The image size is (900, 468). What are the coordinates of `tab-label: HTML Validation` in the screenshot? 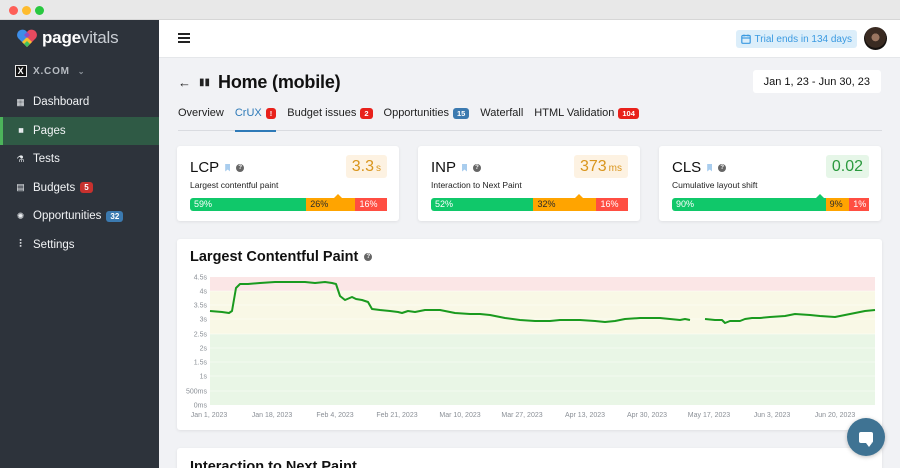 It's located at (574, 113).